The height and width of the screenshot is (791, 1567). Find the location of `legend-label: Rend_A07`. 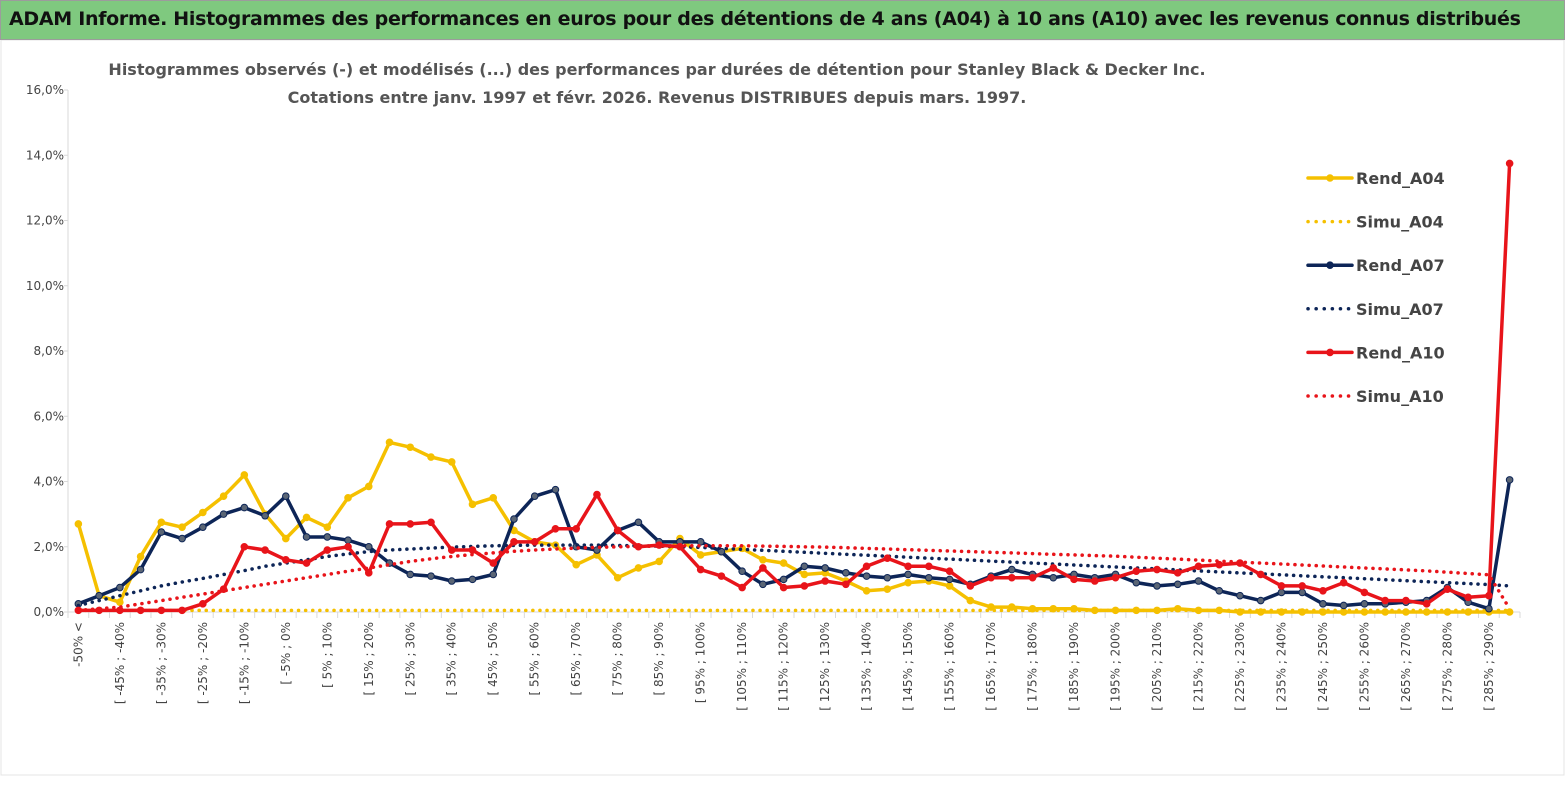

legend-label: Rend_A07 is located at coordinates (1400, 265).